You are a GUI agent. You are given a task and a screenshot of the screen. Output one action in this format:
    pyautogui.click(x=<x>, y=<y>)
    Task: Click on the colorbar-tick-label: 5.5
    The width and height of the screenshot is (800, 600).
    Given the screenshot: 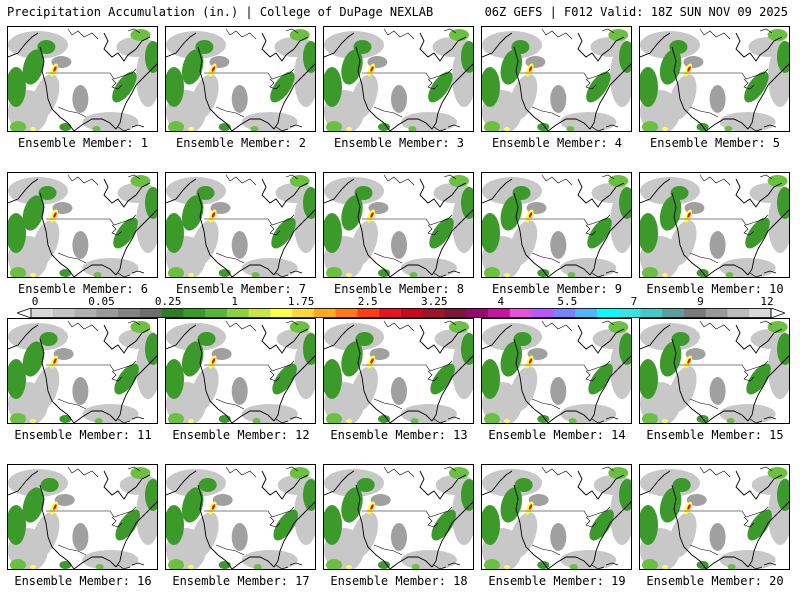 What is the action you would take?
    pyautogui.click(x=567, y=301)
    